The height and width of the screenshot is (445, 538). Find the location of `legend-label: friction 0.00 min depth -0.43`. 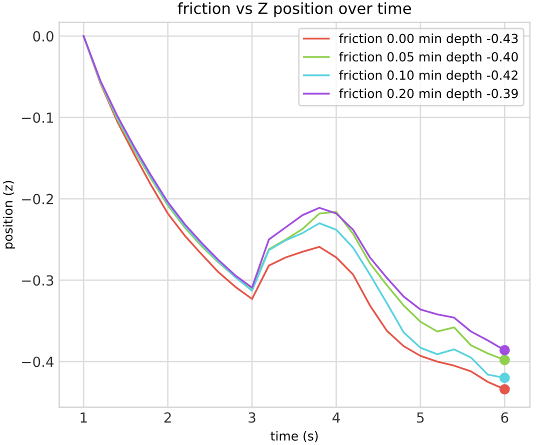

legend-label: friction 0.00 min depth -0.43 is located at coordinates (428, 40).